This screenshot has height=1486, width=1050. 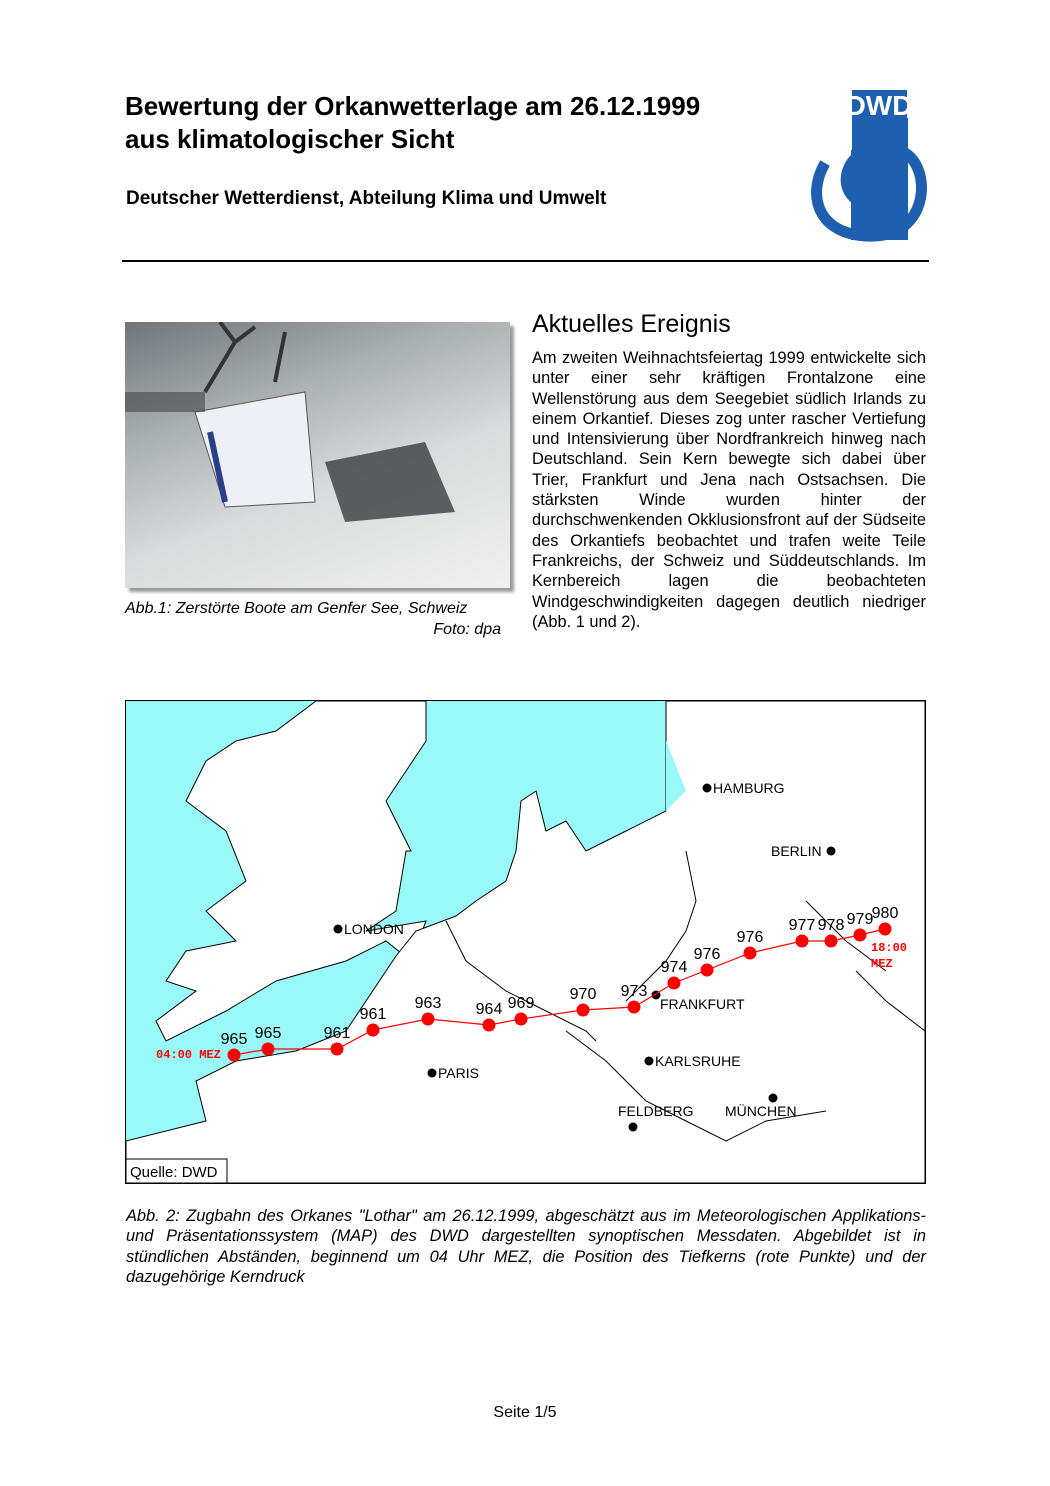 What do you see at coordinates (374, 929) in the screenshot?
I see `city-label: LONDON` at bounding box center [374, 929].